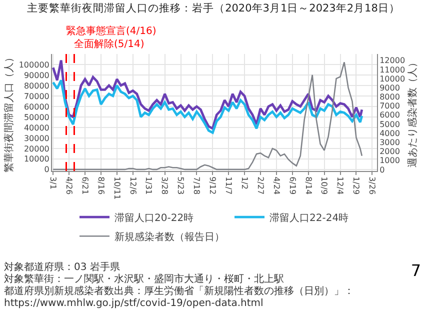 Image resolution: width=427 pixels, height=320 pixels. I want to click on x-tick-label: 2/27, so click(260, 185).